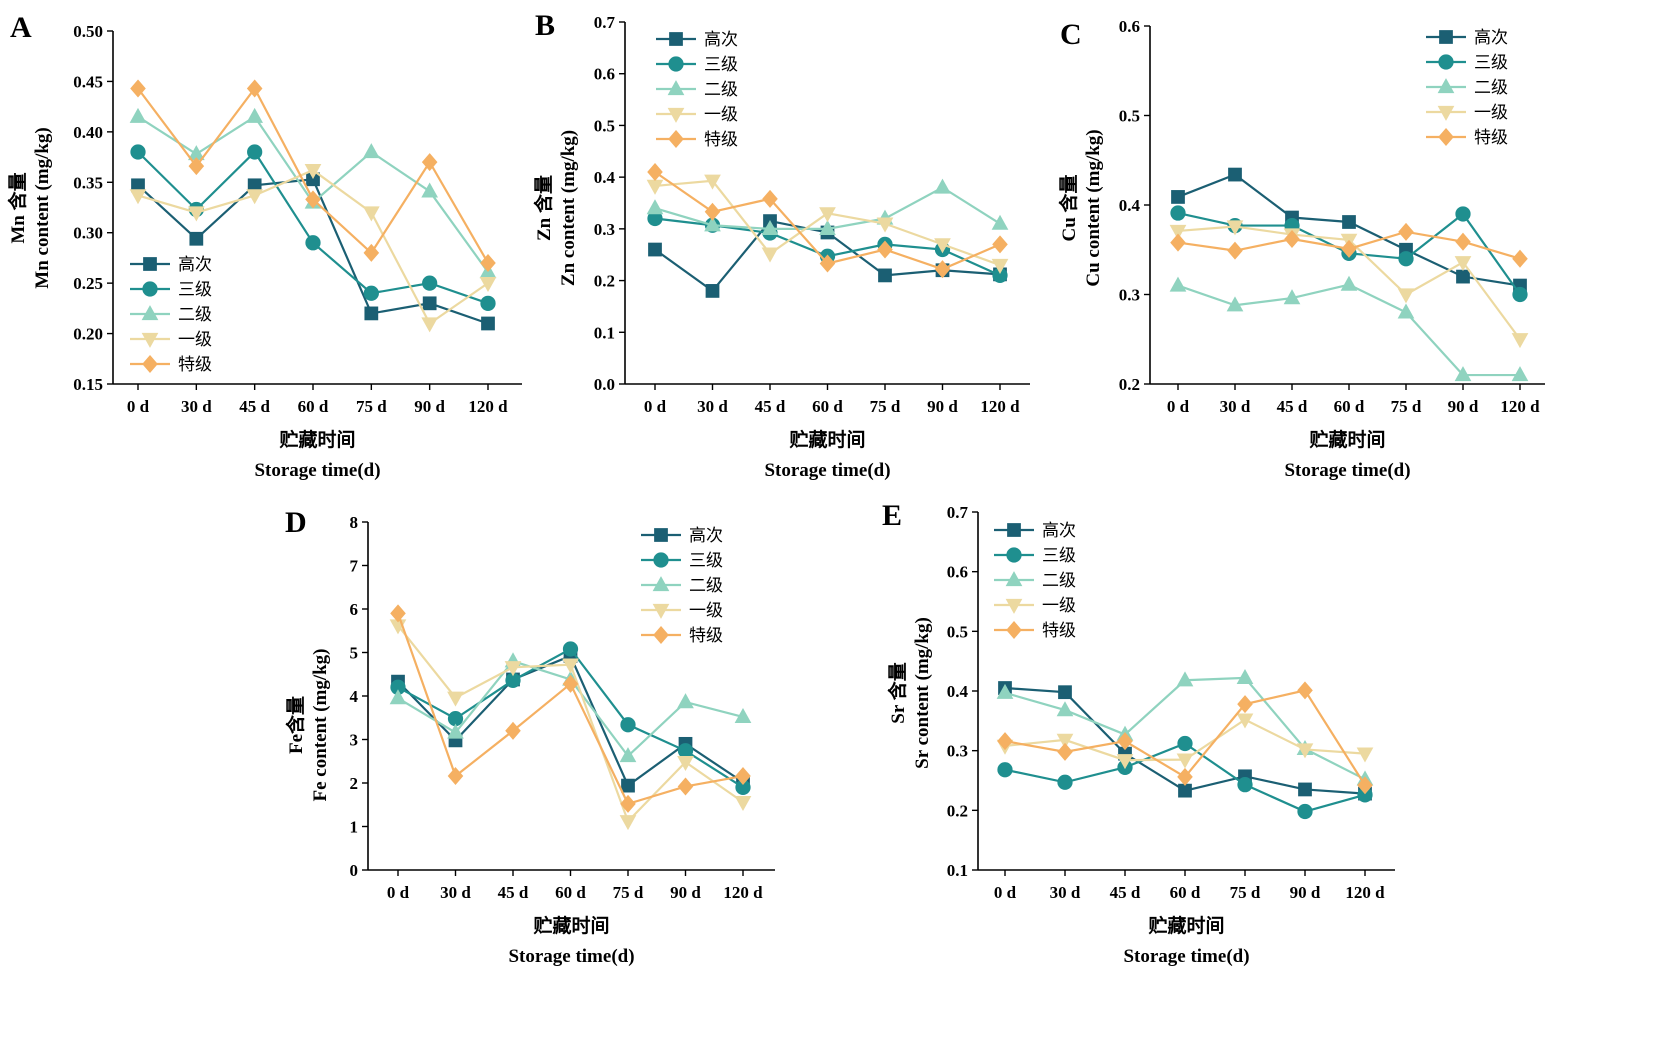  What do you see at coordinates (88, 31) in the screenshot?
I see `y-tick-label: 0.50` at bounding box center [88, 31].